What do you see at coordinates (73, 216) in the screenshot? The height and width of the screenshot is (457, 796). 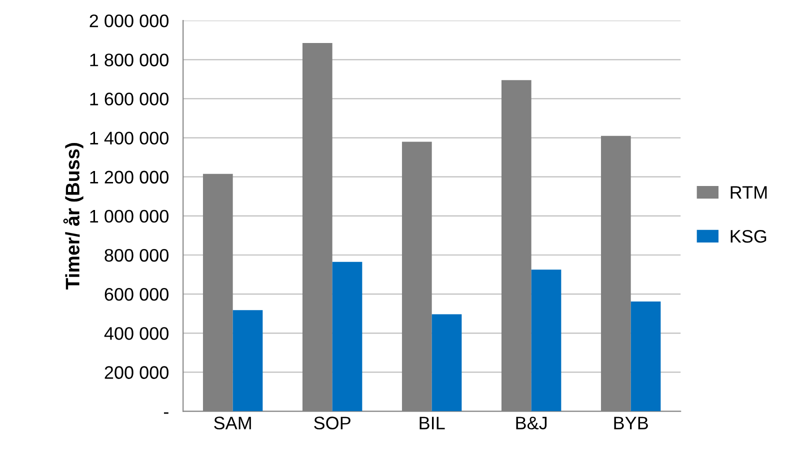 I see `y-axis-title: Timer/ år (Buss)` at bounding box center [73, 216].